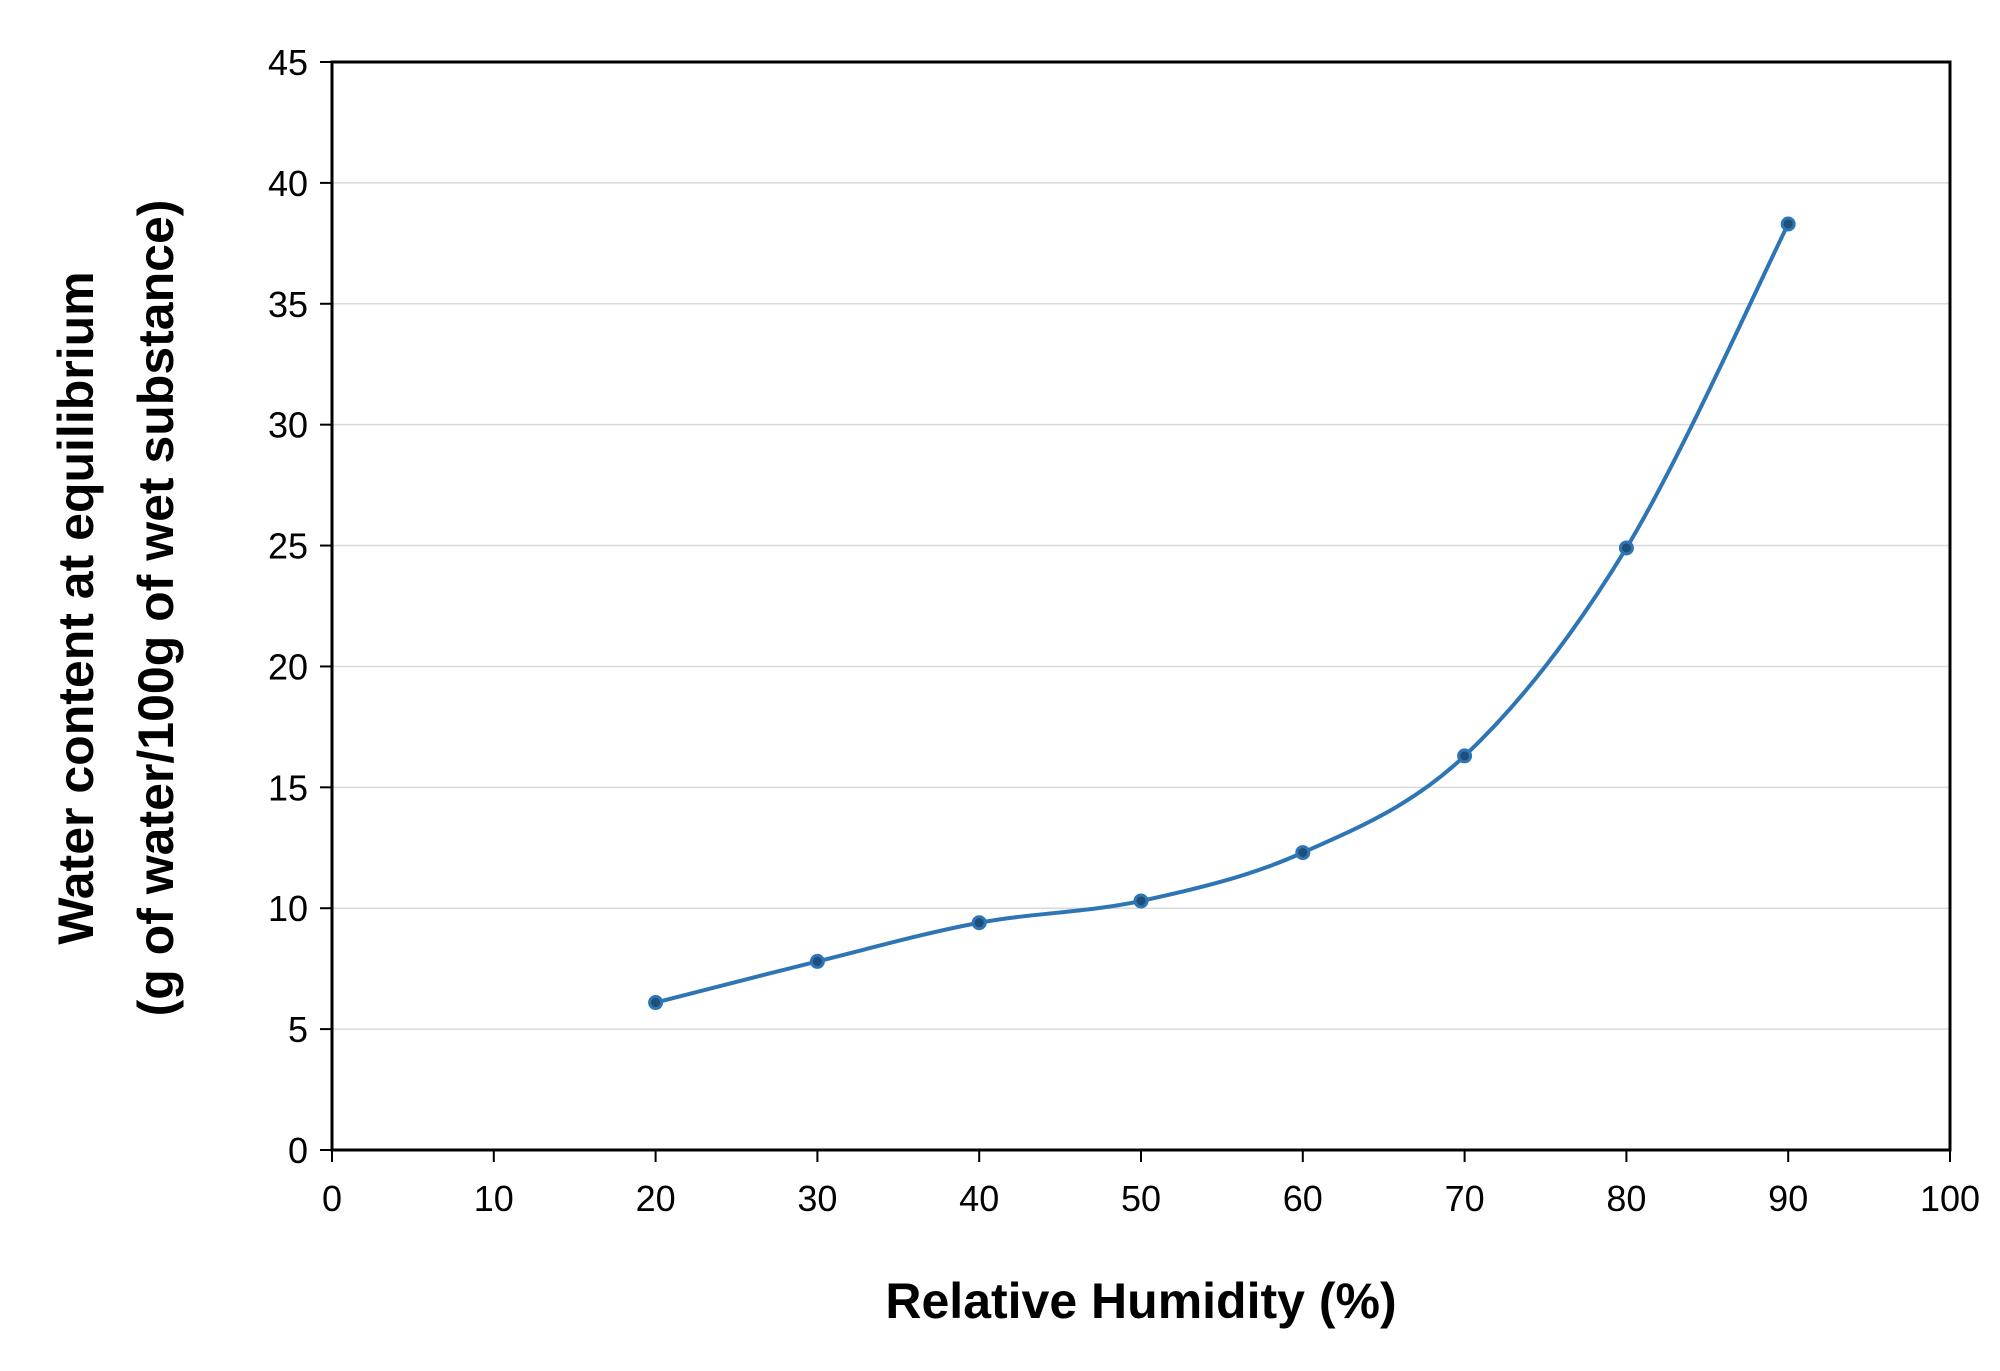 This screenshot has height=1371, width=2000. Describe the element at coordinates (288, 908) in the screenshot. I see `y-tick-label: 10` at that location.